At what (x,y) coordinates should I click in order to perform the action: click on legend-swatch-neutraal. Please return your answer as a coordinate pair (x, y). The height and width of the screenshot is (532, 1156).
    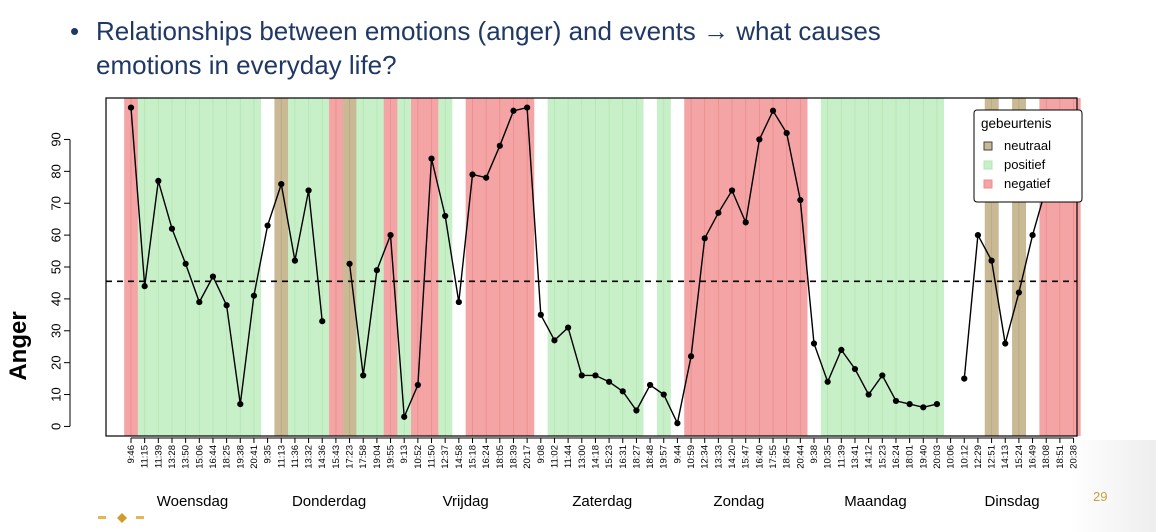
    Looking at the image, I should click on (988, 146).